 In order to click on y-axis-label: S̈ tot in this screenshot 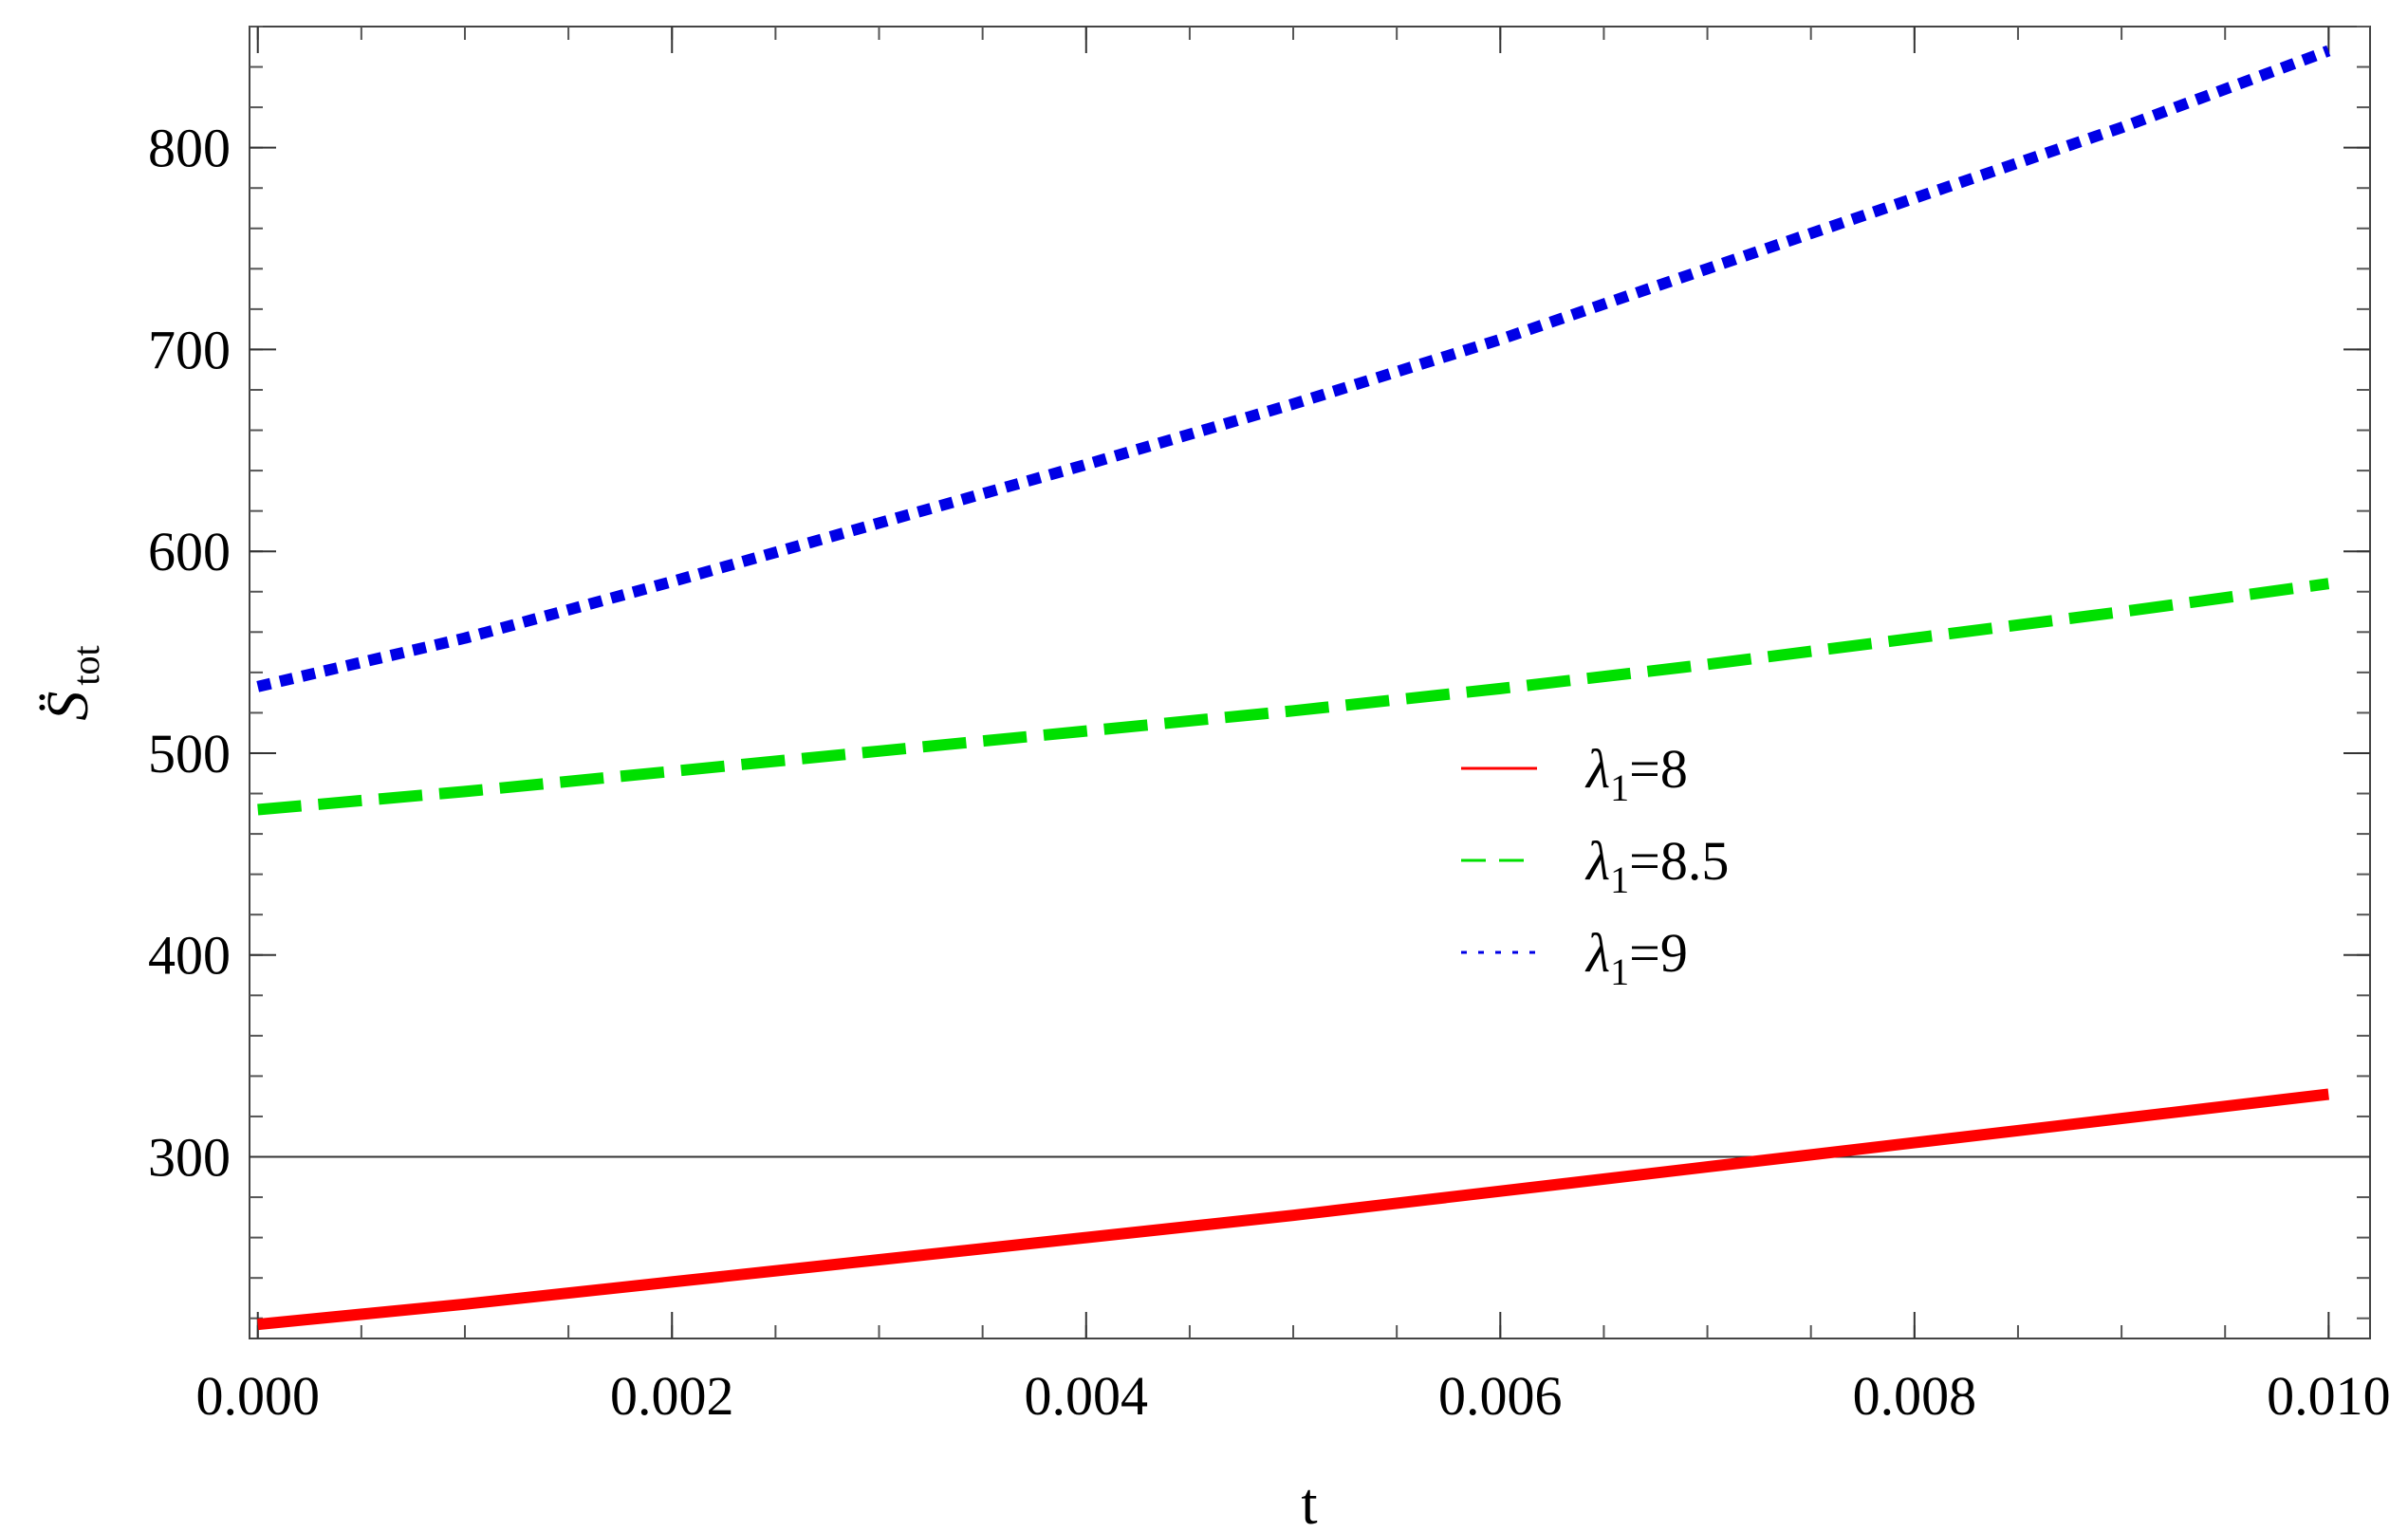, I will do `click(71, 682)`.